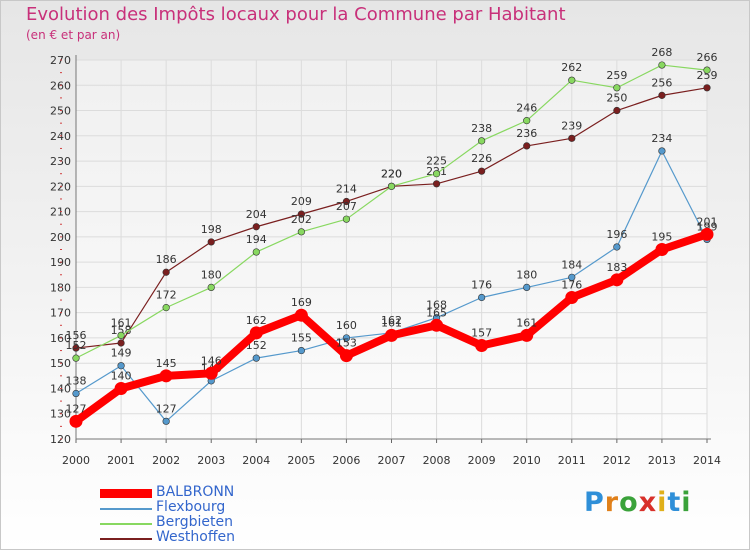 The height and width of the screenshot is (550, 750). Describe the element at coordinates (392, 460) in the screenshot. I see `x-tick-label-2007: 2007` at that location.